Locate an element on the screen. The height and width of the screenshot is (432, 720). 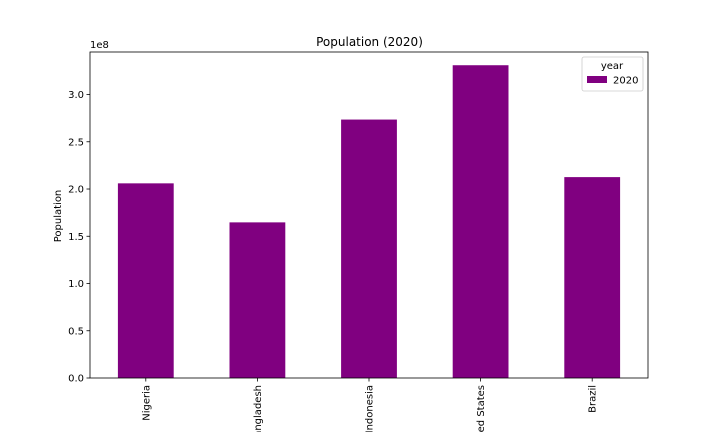
y-axis-label: Population is located at coordinates (58, 216).